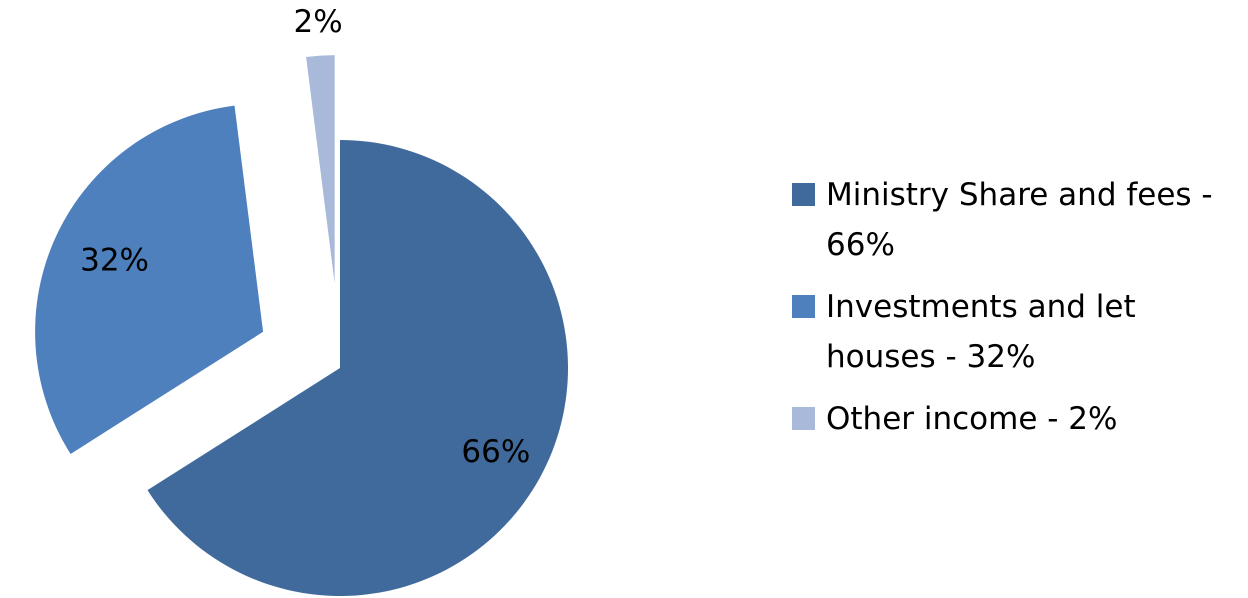 This screenshot has width=1248, height=598. I want to click on legend-item-other-income: Other income - 2%, so click(1013, 419).